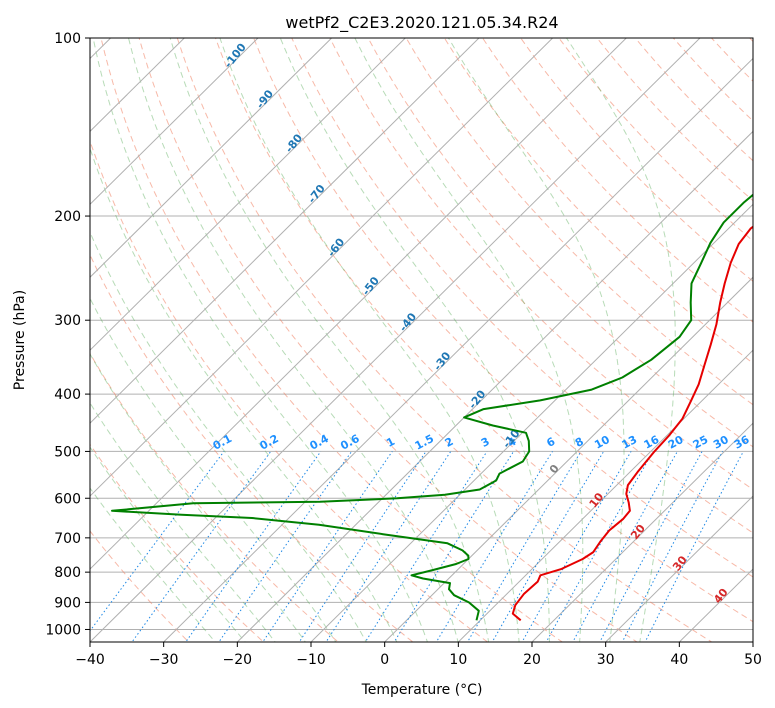 This screenshot has height=708, width=775. What do you see at coordinates (753, 660) in the screenshot?
I see `x-tick-label: 50` at bounding box center [753, 660].